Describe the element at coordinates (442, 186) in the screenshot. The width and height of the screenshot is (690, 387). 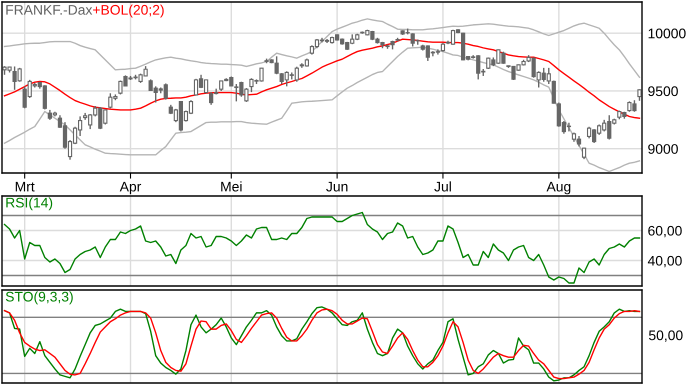
I see `x-tick-label: Jul` at that location.